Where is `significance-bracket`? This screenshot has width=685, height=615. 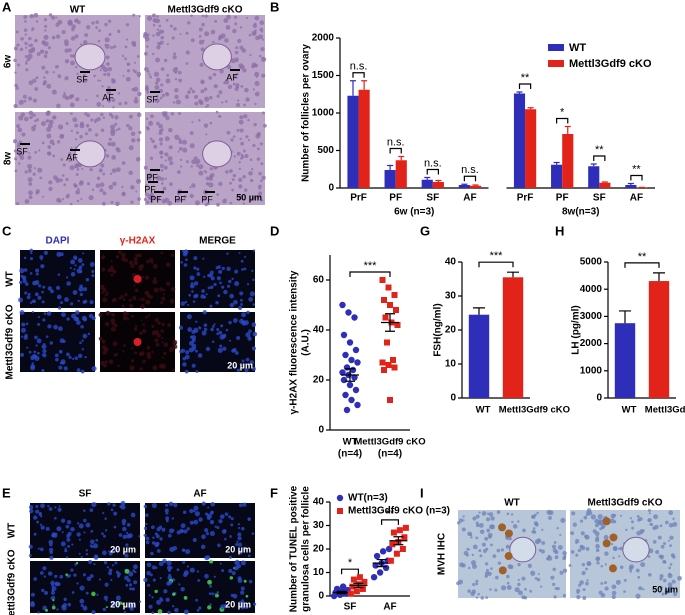 significance-bracket is located at coordinates (470, 178).